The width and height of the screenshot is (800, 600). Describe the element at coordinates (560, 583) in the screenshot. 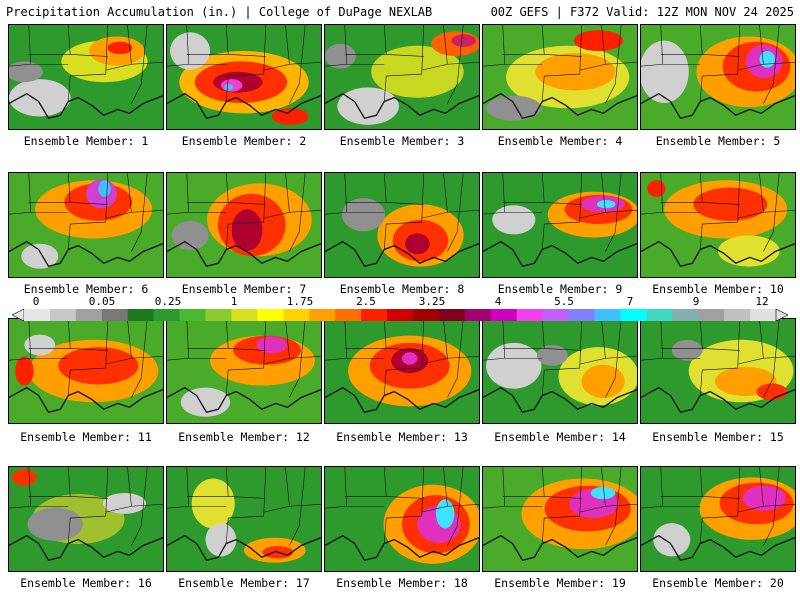

I see `ensemble-member-label: Ensemble Member: 19` at that location.